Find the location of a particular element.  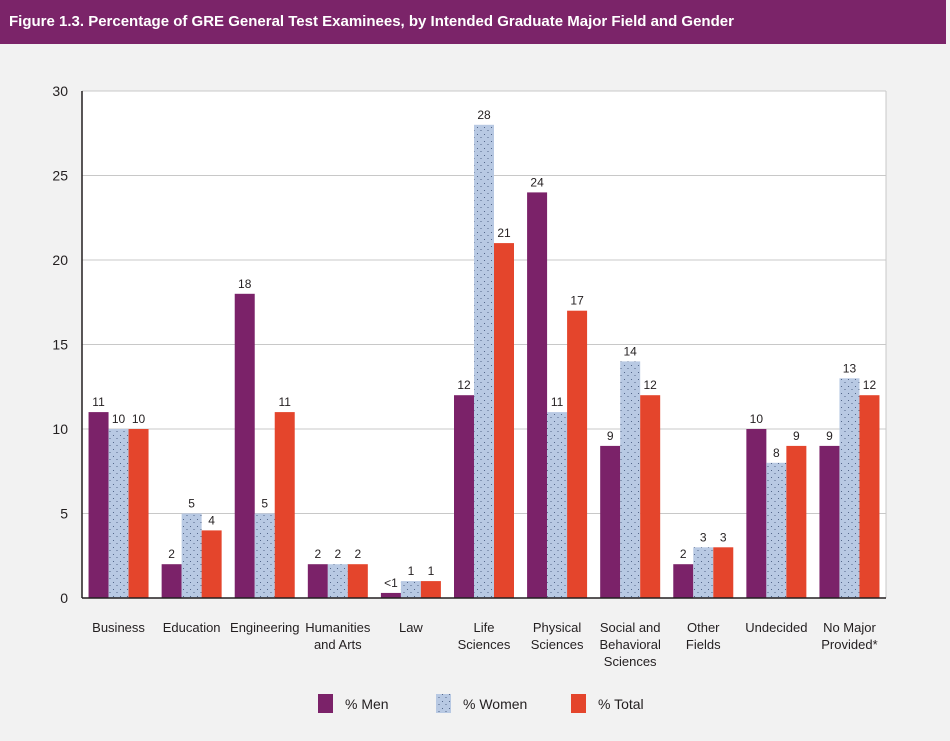

x-tick-label: Education is located at coordinates (192, 627).